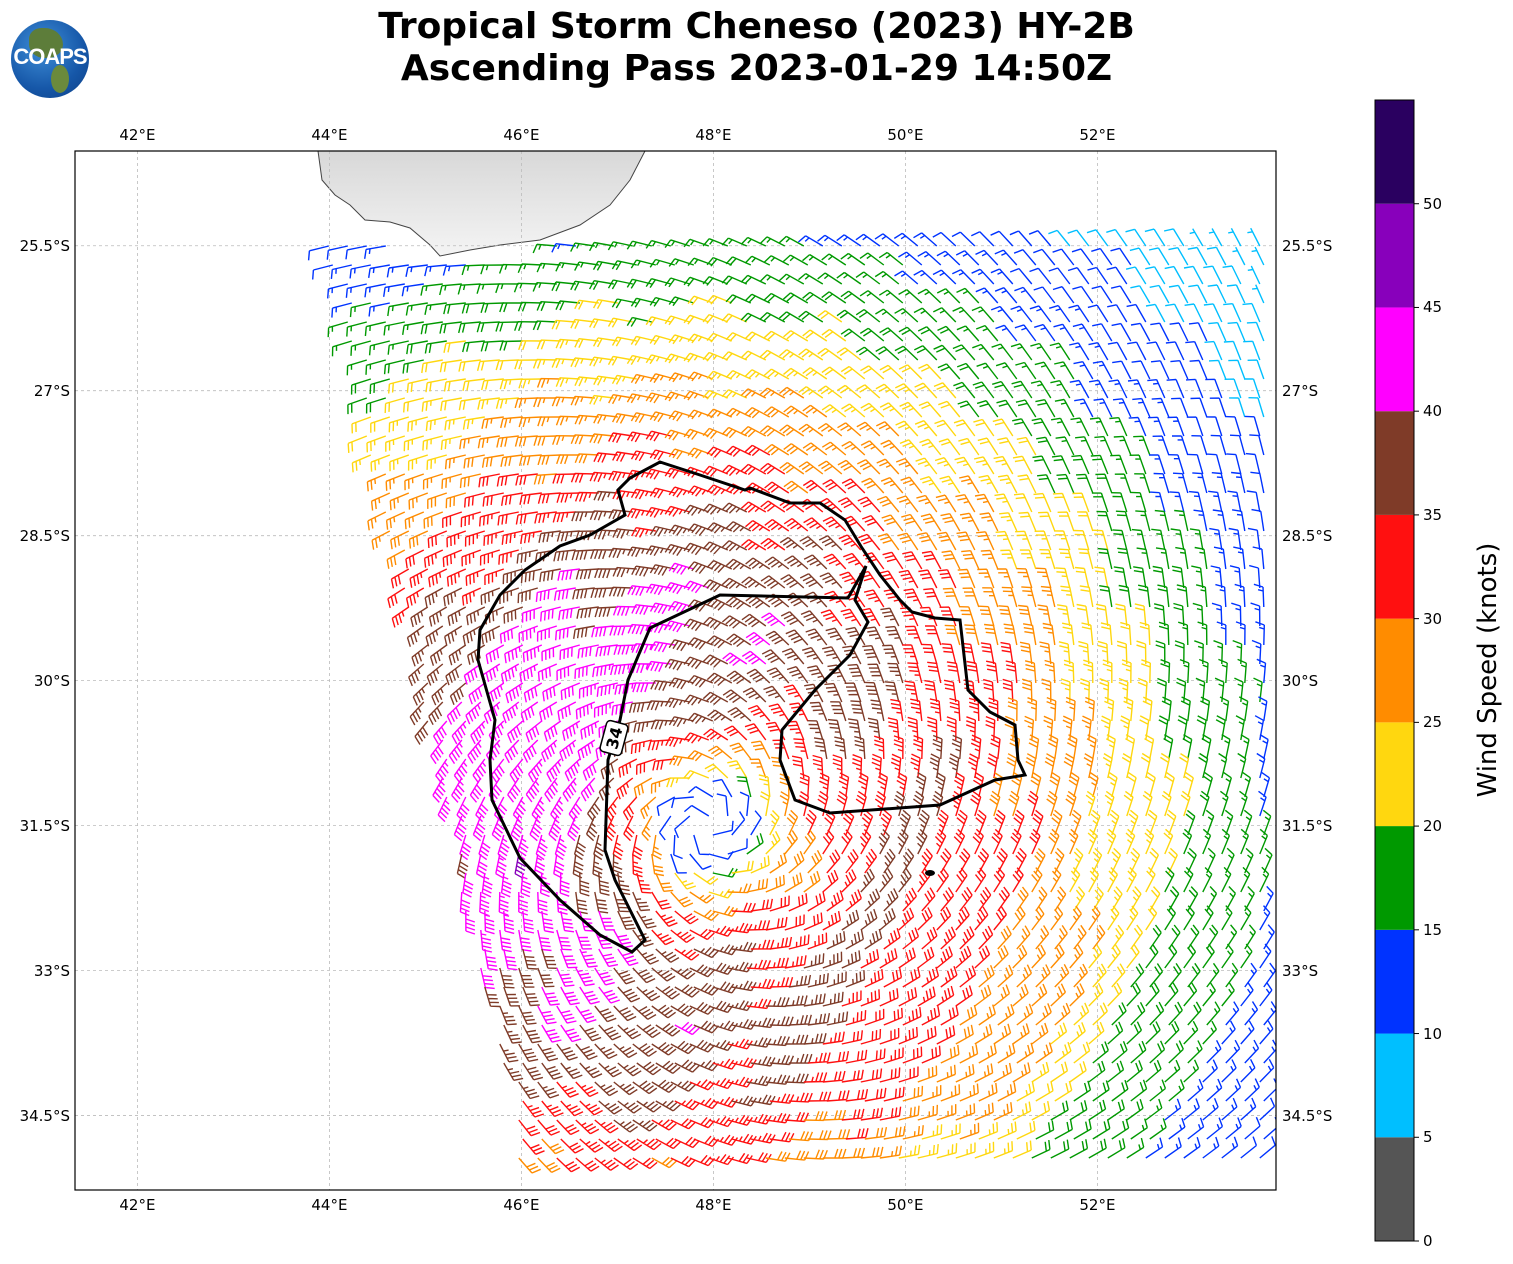 This screenshot has width=1513, height=1264. I want to click on colorbar-tick-label: 10, so click(1433, 1033).